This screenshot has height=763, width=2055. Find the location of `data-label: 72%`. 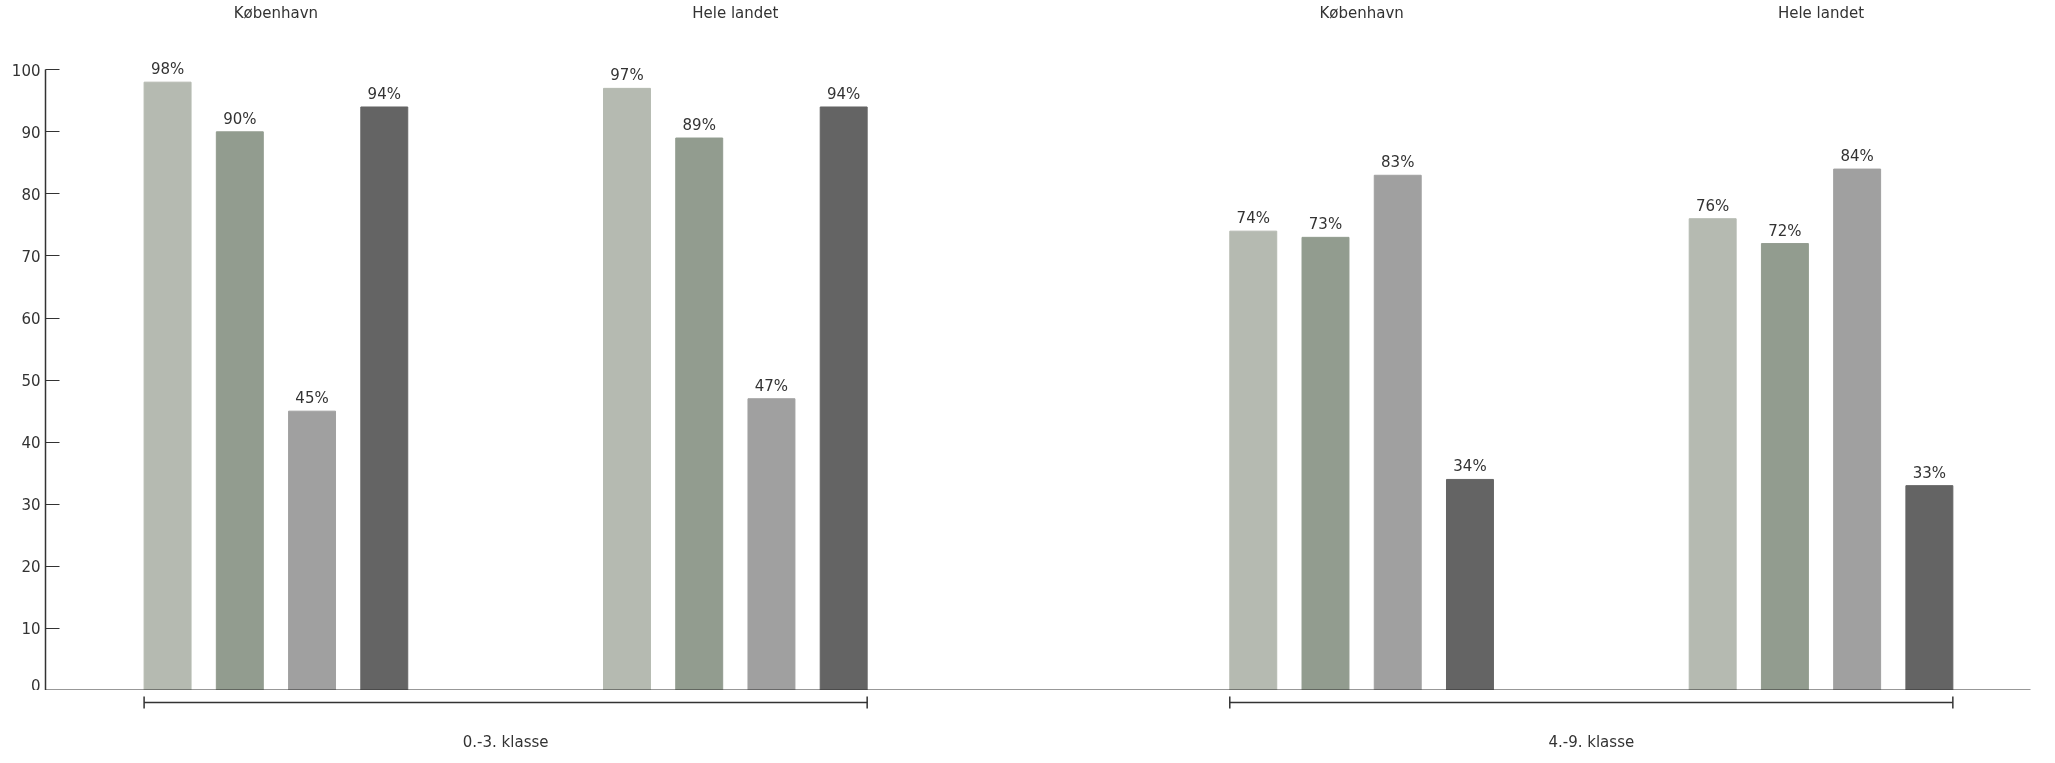

data-label: 72% is located at coordinates (1785, 230).